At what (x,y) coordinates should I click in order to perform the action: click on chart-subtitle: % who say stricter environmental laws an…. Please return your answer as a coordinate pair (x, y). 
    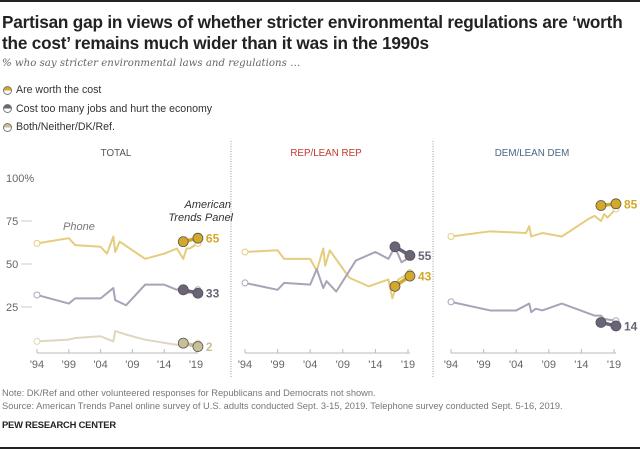
    Looking at the image, I should click on (151, 63).